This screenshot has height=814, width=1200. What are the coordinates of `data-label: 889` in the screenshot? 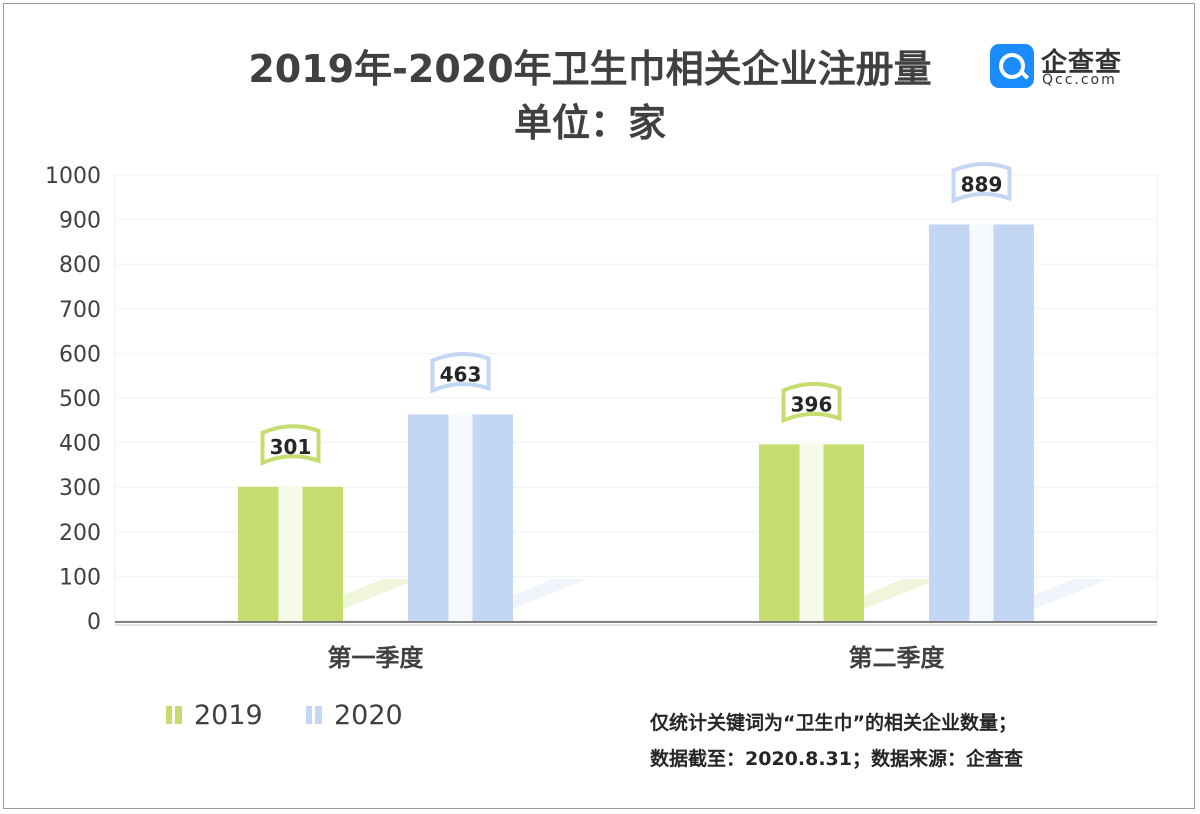 It's located at (982, 185).